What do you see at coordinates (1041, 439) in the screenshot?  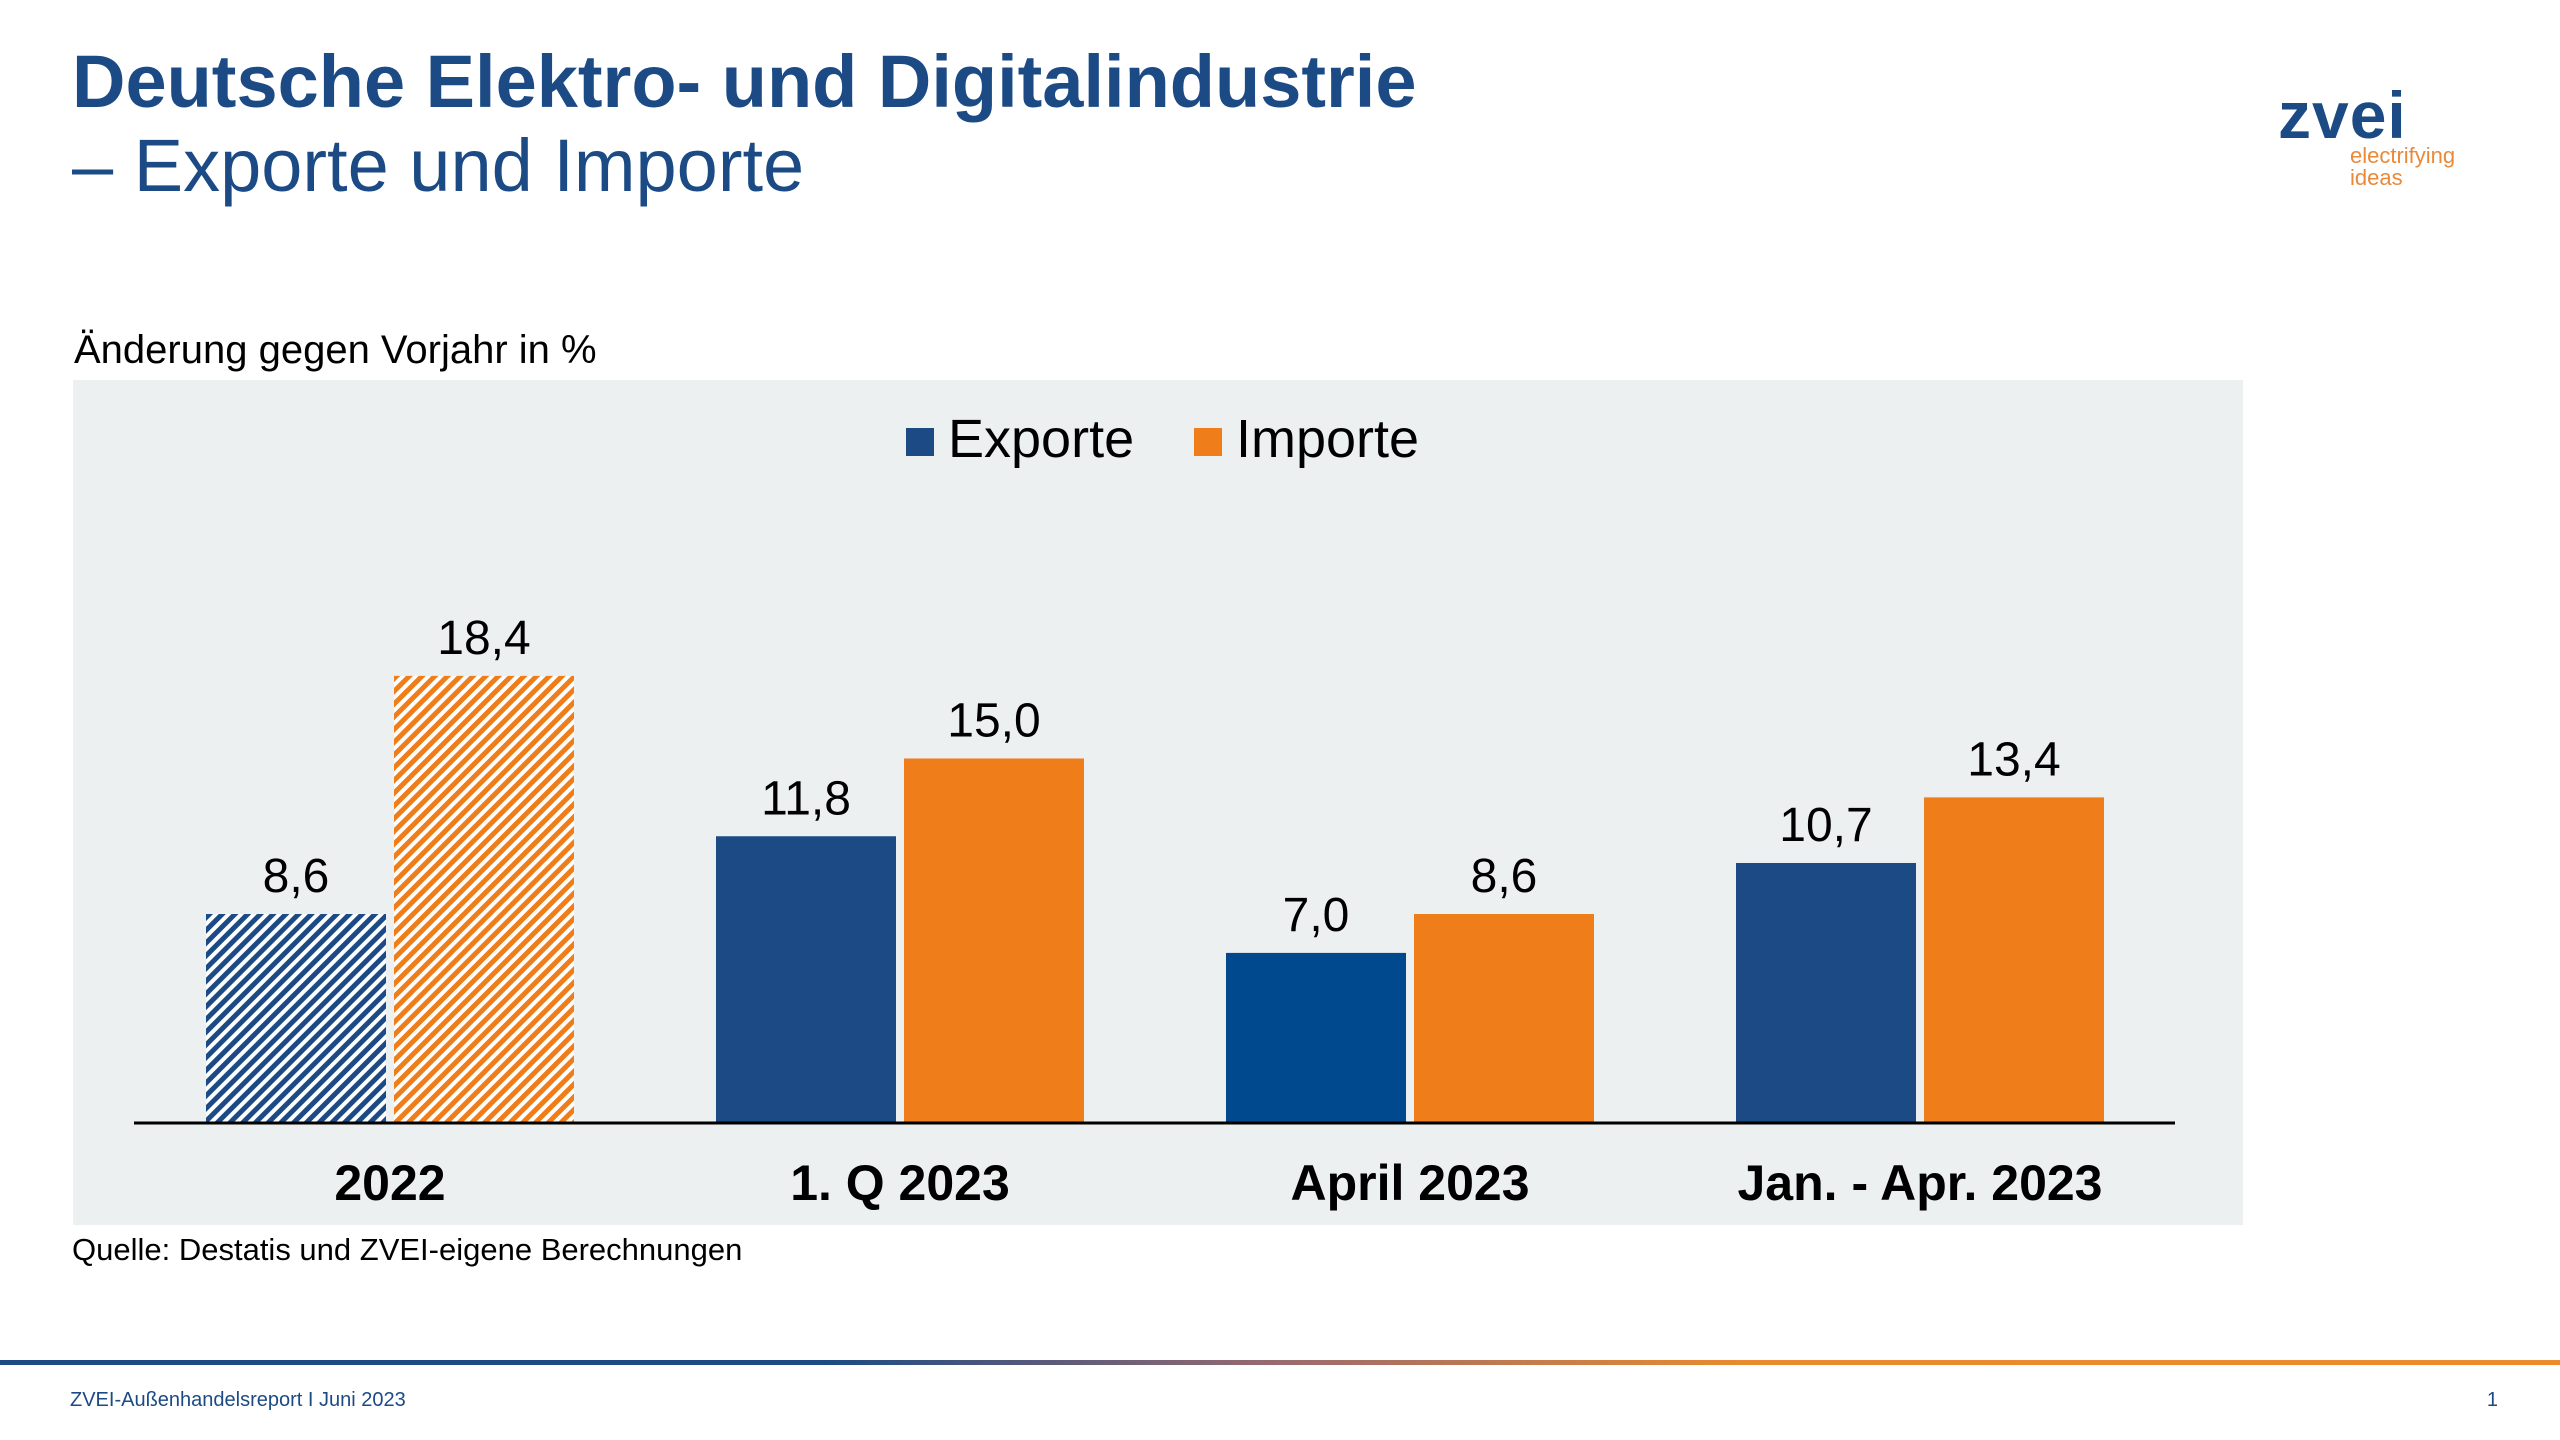 I see `legend-label: Exporte` at bounding box center [1041, 439].